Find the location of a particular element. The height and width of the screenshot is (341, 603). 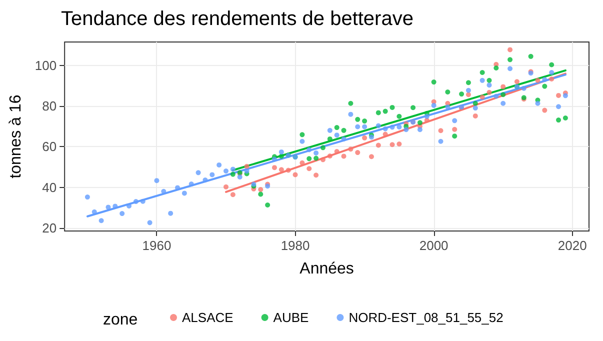

y-tick-label: 20 is located at coordinates (49, 228).